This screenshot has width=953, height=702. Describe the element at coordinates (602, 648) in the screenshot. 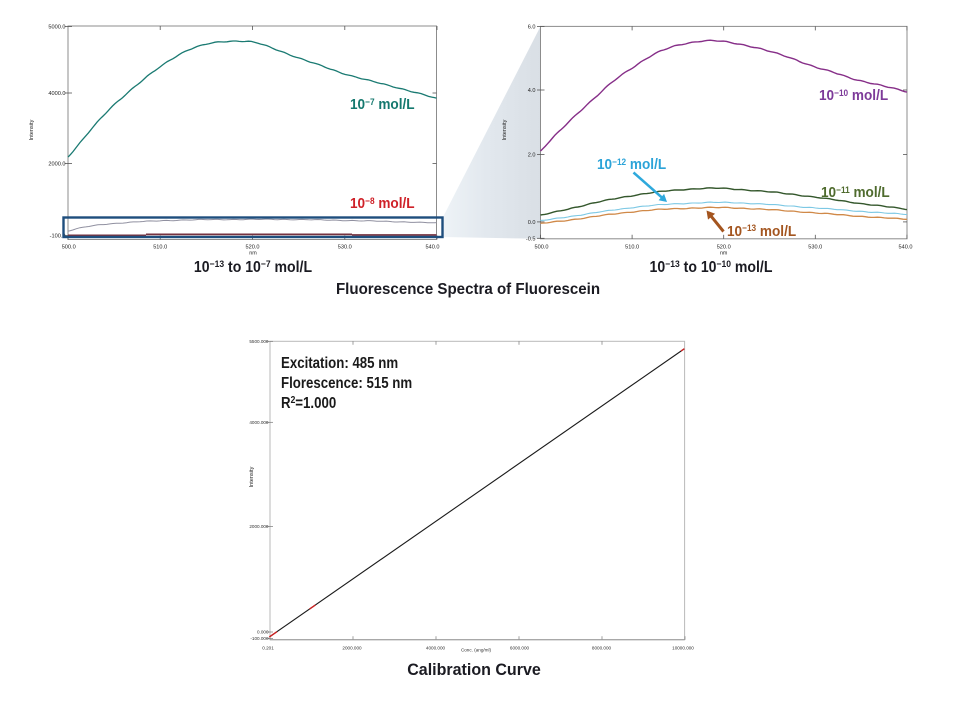

I see `svg-text: 8000.000` at that location.